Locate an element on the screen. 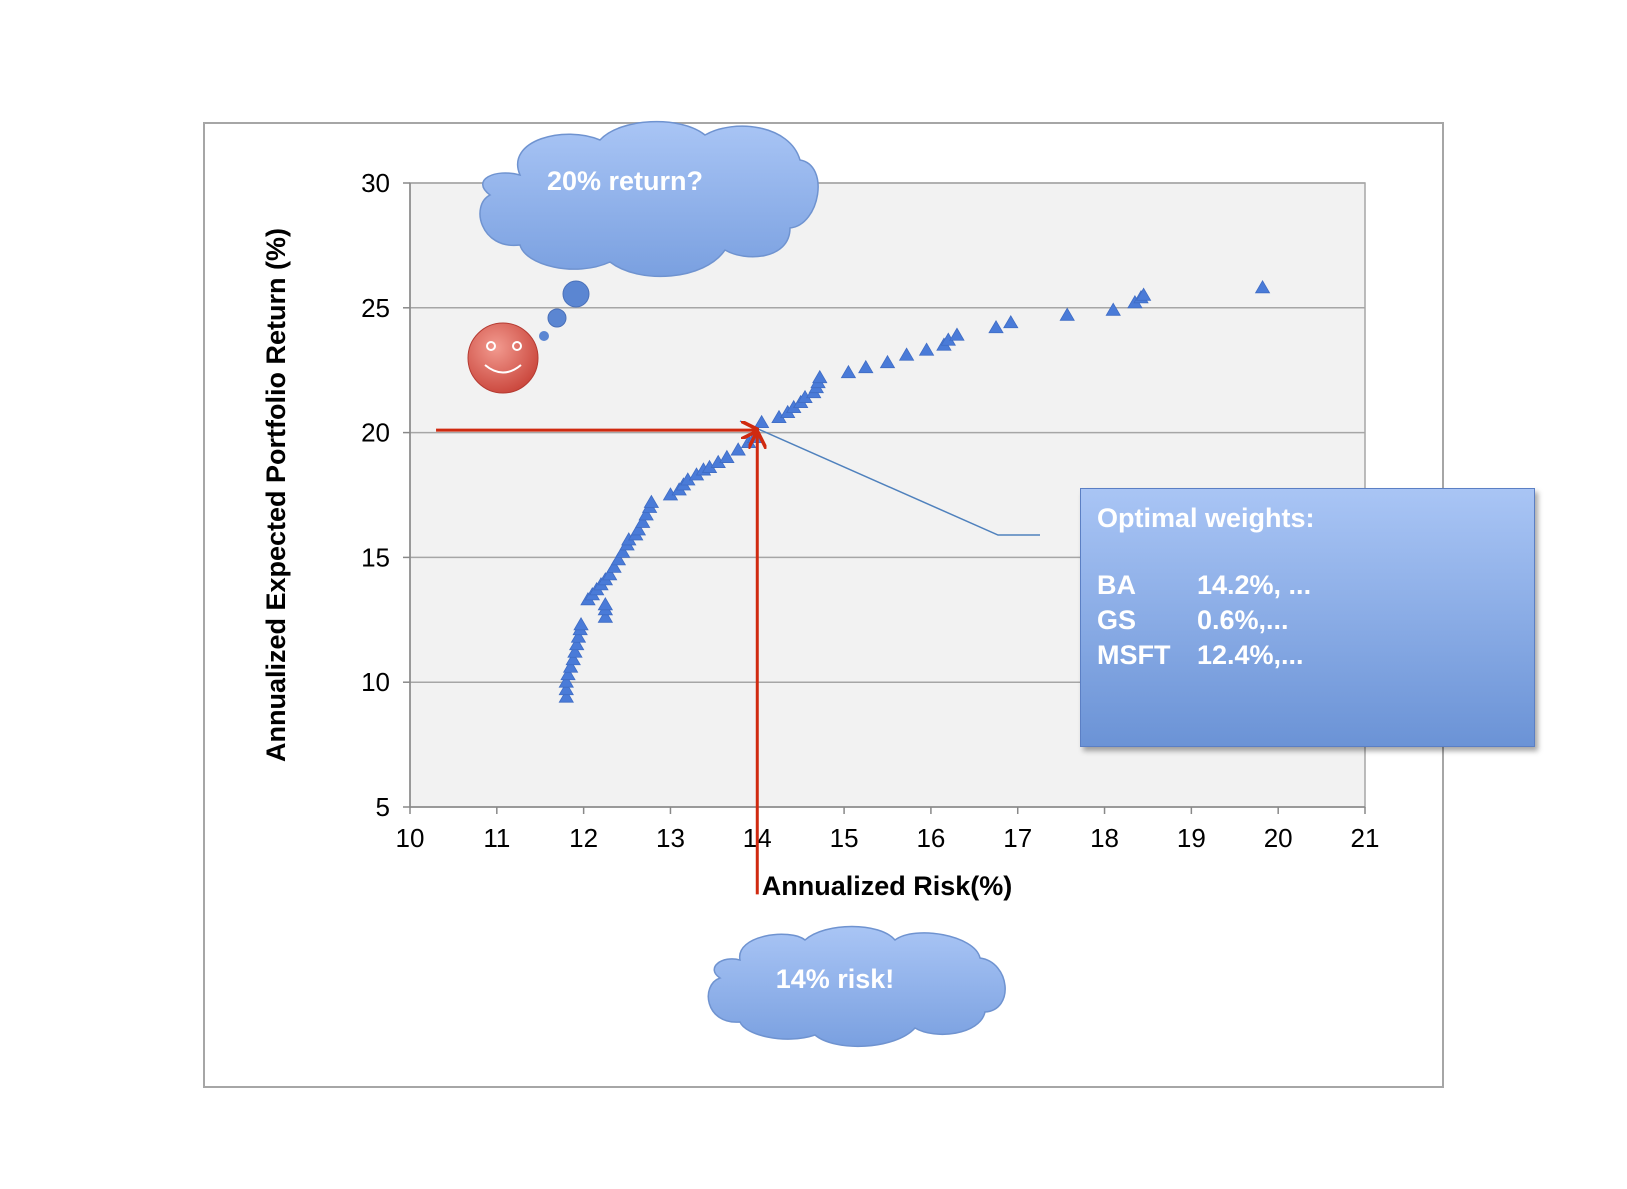 The height and width of the screenshot is (1189, 1627). y-tick-label: 20 is located at coordinates (375, 433).